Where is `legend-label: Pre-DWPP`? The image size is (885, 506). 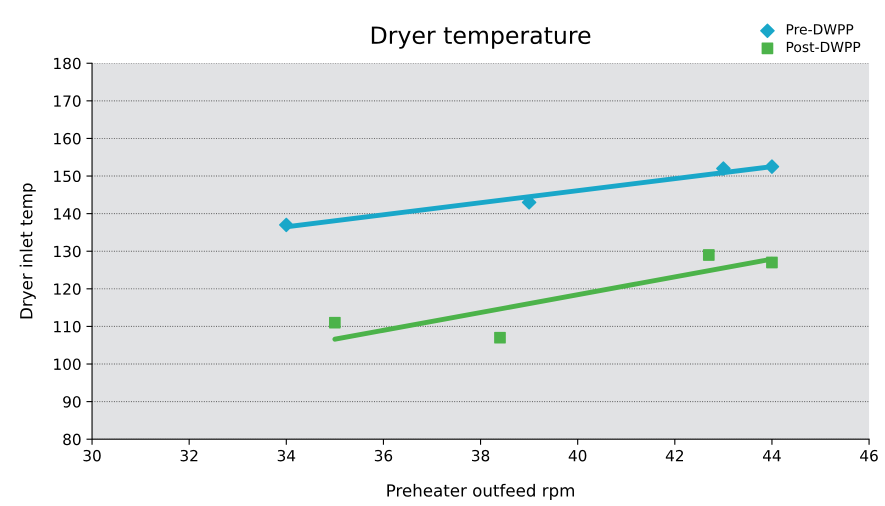
legend-label: Pre-DWPP is located at coordinates (820, 29).